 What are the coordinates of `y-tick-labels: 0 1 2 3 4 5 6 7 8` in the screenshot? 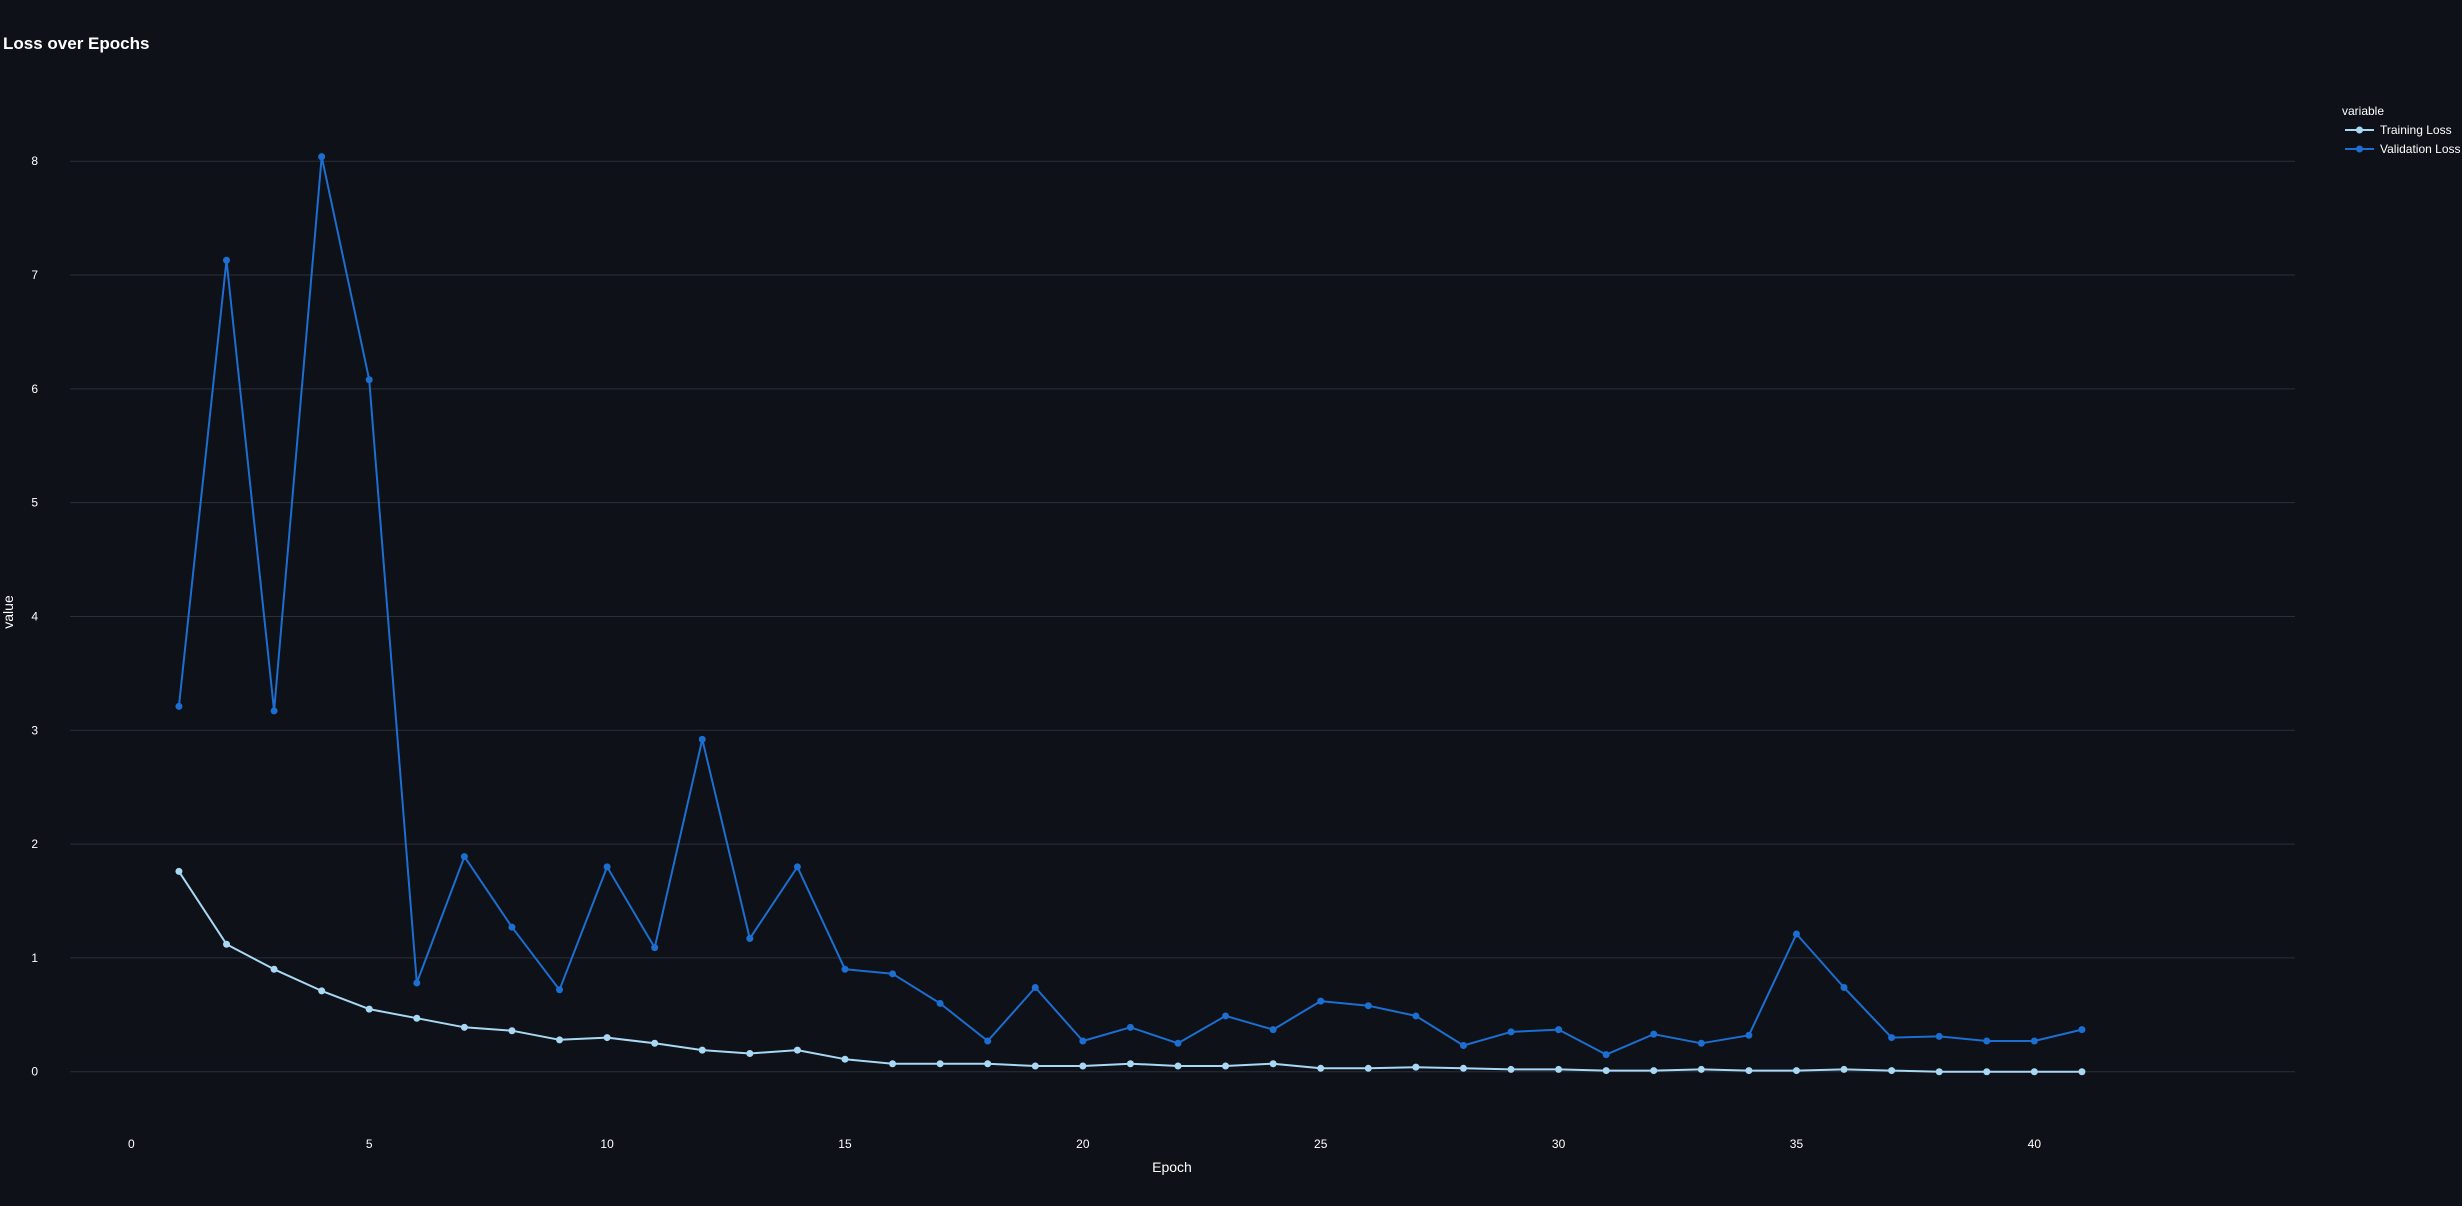 It's located at (34, 616).